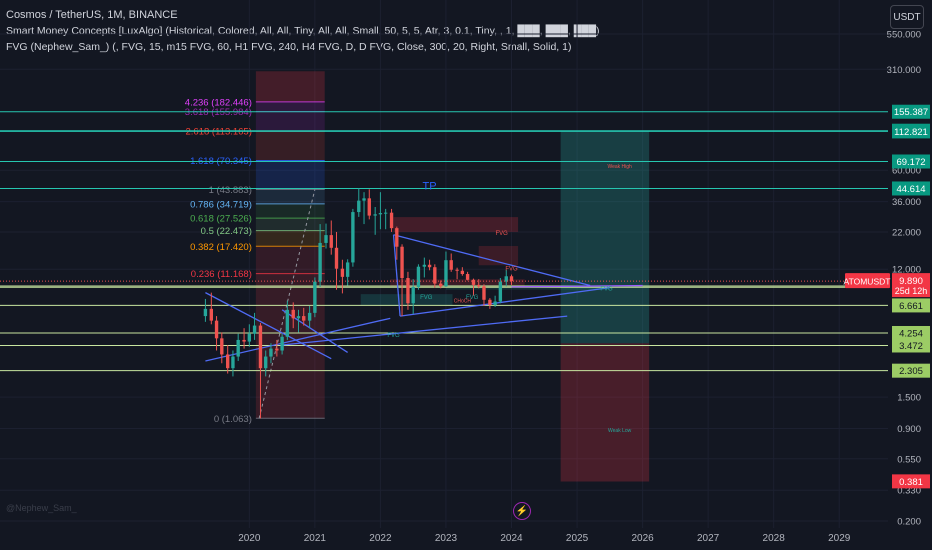  I want to click on y-axis-tick-label: 0.550, so click(909, 459).